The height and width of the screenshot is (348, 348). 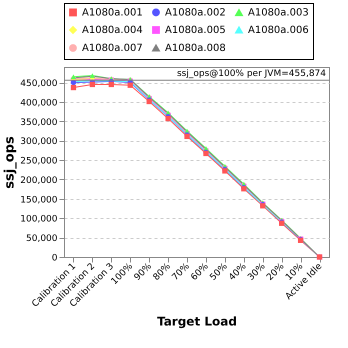 What do you see at coordinates (112, 30) in the screenshot?
I see `legend-label: A1080a.004` at bounding box center [112, 30].